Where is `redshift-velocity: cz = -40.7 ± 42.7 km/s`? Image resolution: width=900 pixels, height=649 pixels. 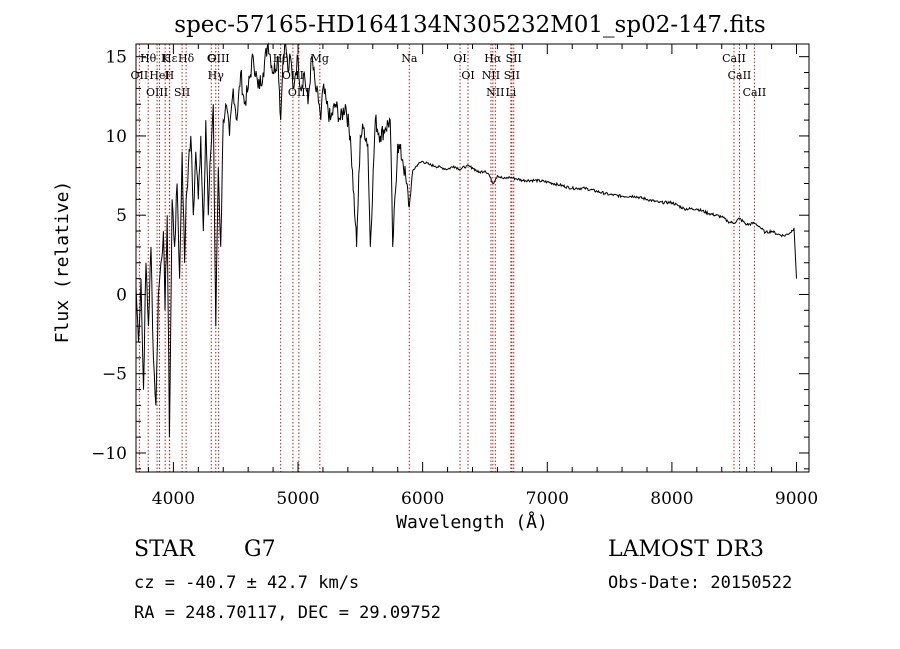
redshift-velocity: cz = -40.7 ± 42.7 km/s is located at coordinates (247, 583).